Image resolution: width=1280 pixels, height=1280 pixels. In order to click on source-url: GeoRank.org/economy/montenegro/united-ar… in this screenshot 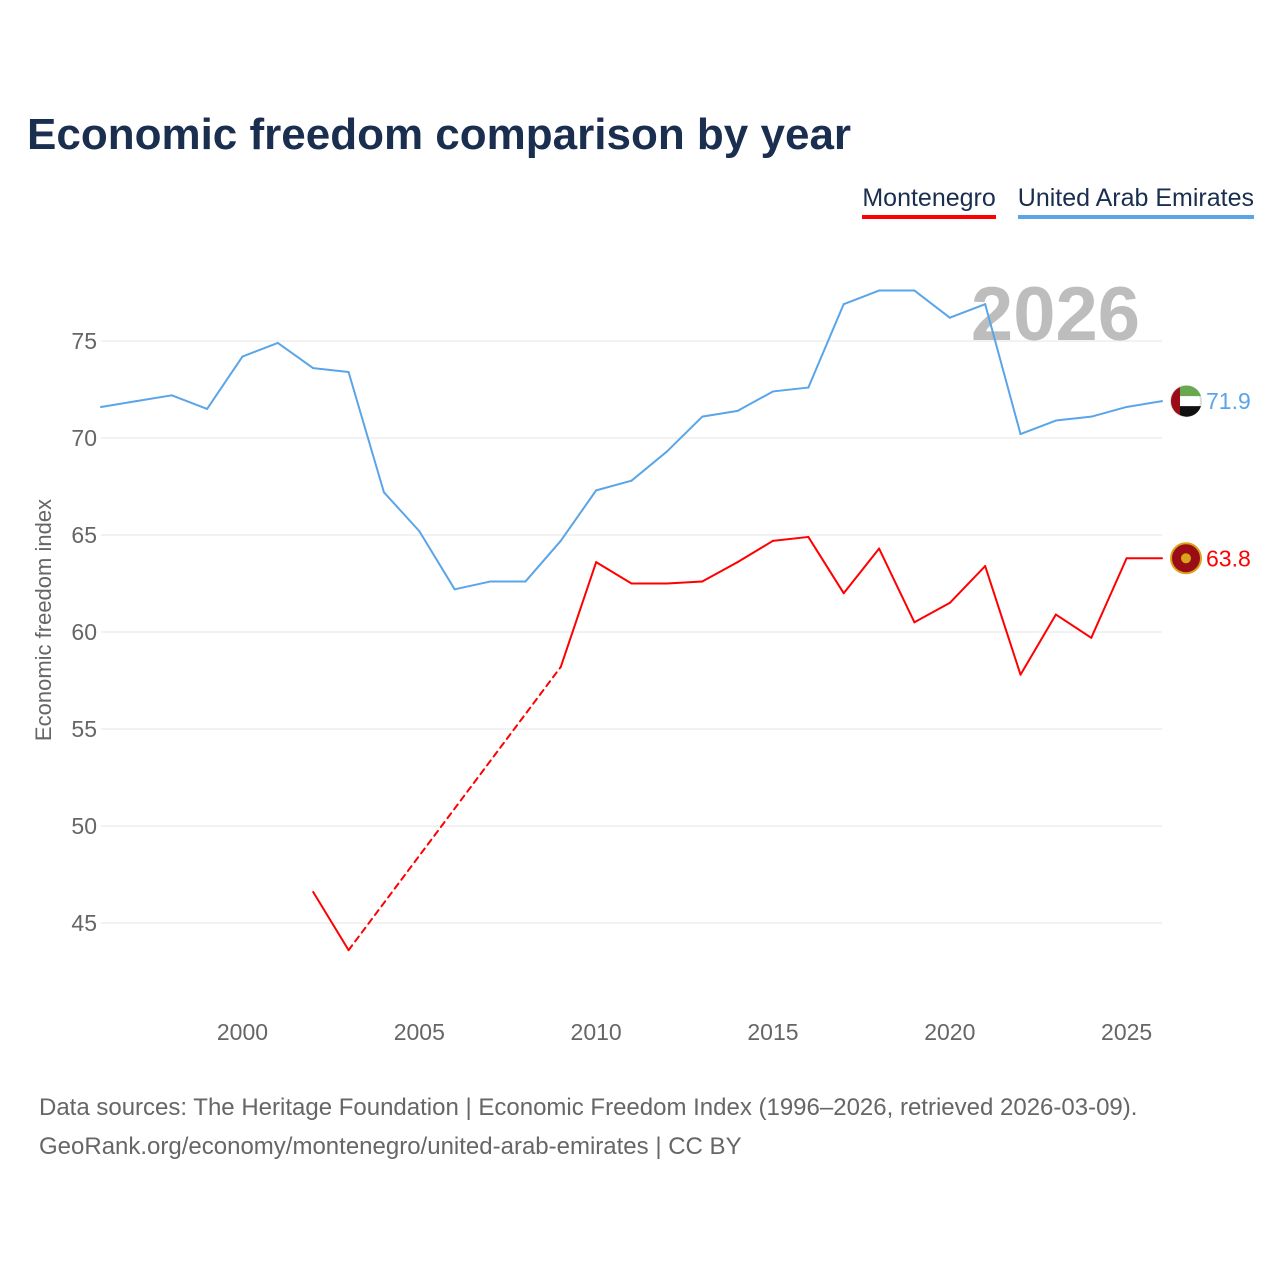, I will do `click(390, 1146)`.